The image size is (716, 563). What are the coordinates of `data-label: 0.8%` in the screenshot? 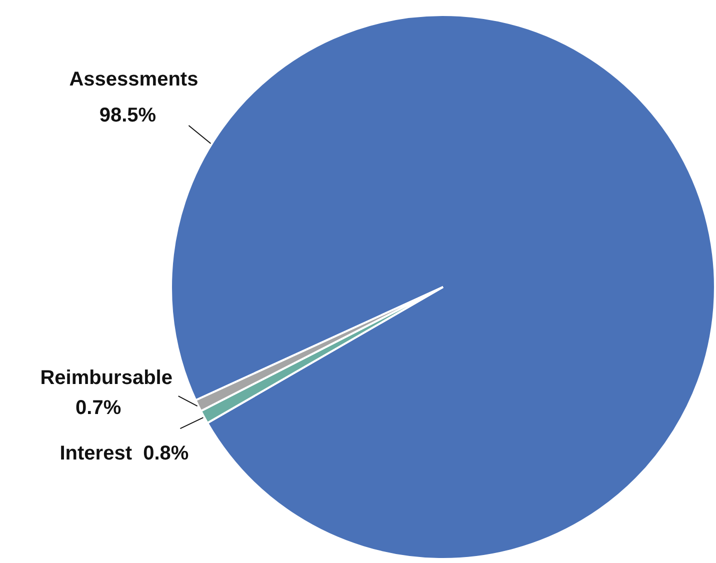 It's located at (166, 453).